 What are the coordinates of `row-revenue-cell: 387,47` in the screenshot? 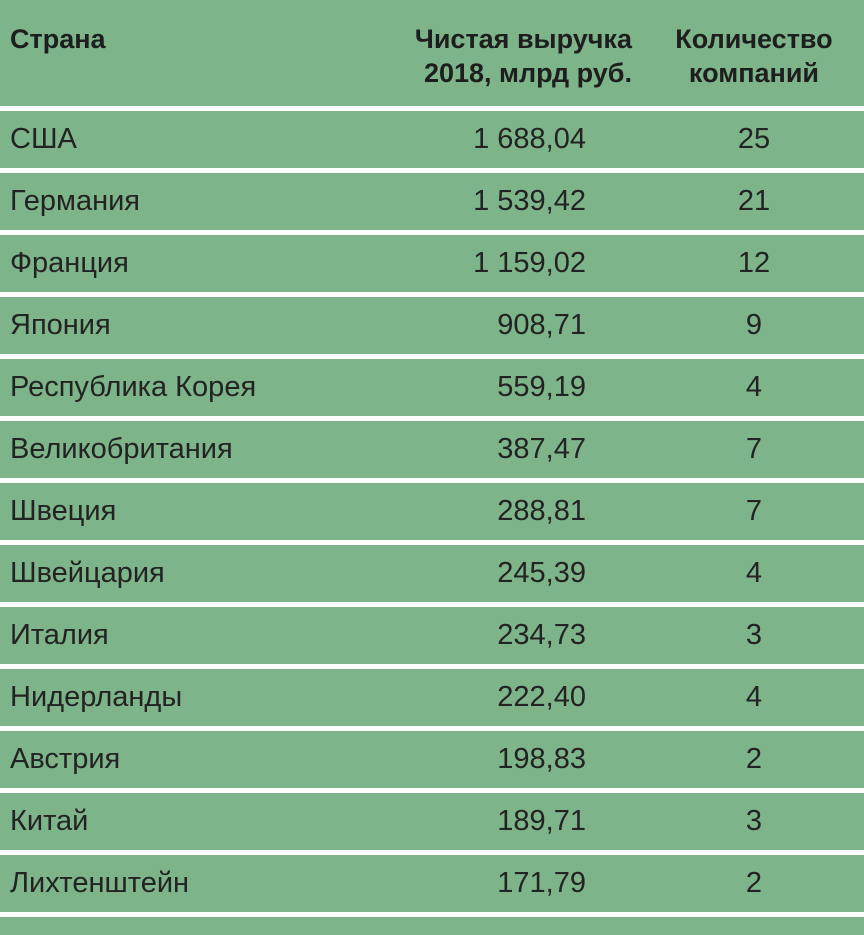 It's located at (511, 450).